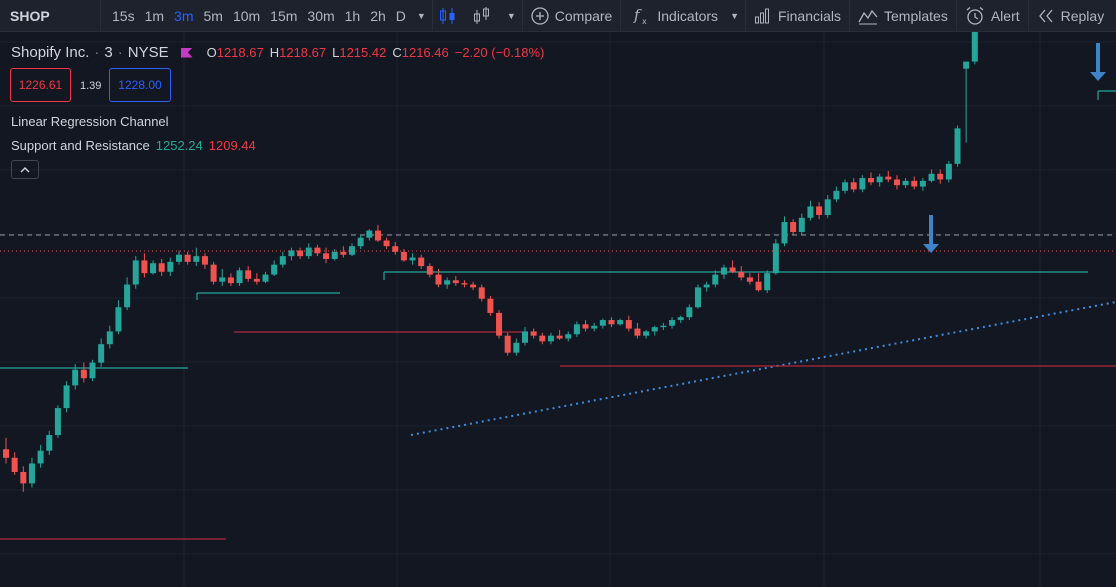 This screenshot has width=1116, height=587. Describe the element at coordinates (868, 16) in the screenshot. I see `templates-icon` at that location.